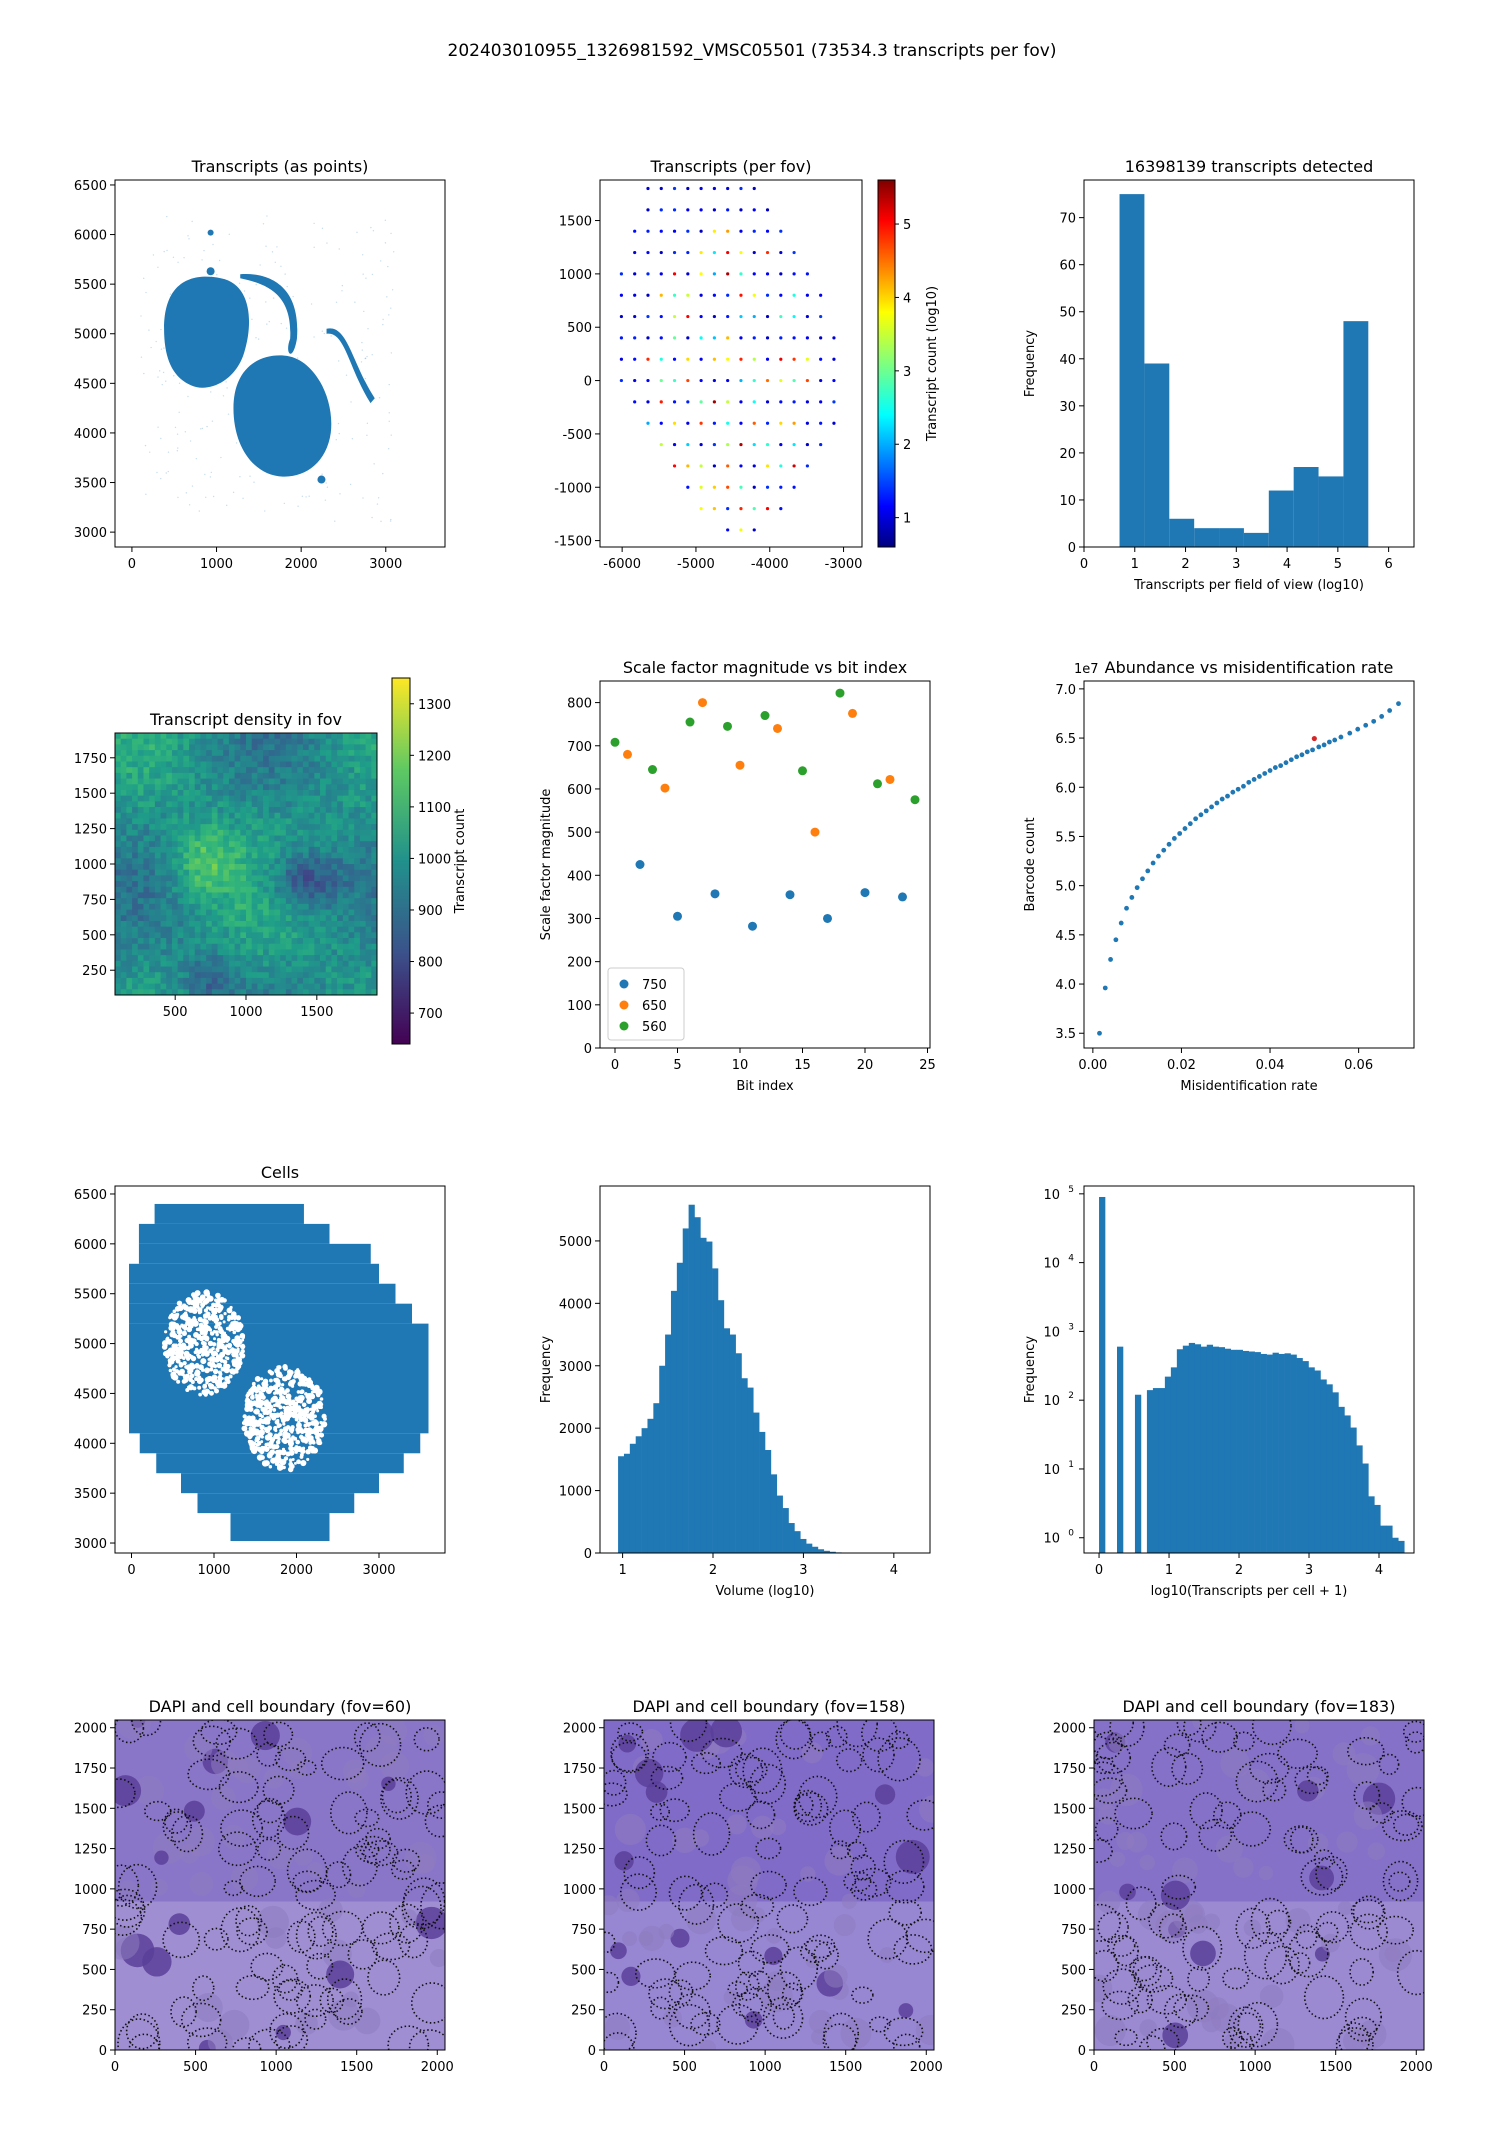 This screenshot has width=1500, height=2150. Describe the element at coordinates (269, 314) in the screenshot. I see `tissue-ribbon` at that location.